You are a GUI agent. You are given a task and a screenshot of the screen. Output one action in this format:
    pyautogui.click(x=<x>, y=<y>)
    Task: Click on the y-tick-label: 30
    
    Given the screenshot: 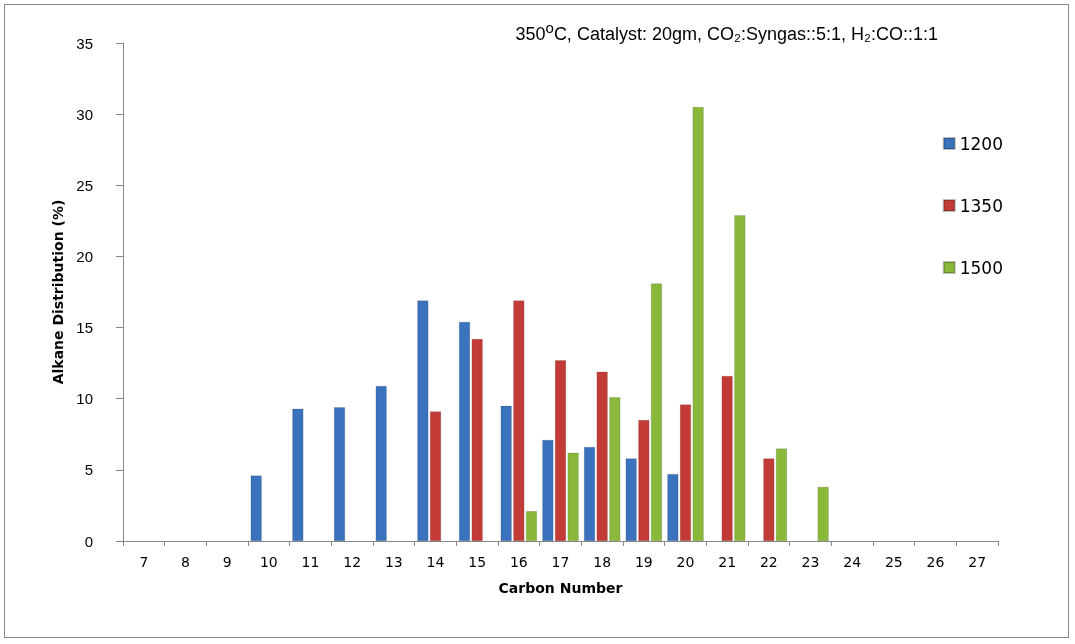 What is the action you would take?
    pyautogui.click(x=84, y=114)
    